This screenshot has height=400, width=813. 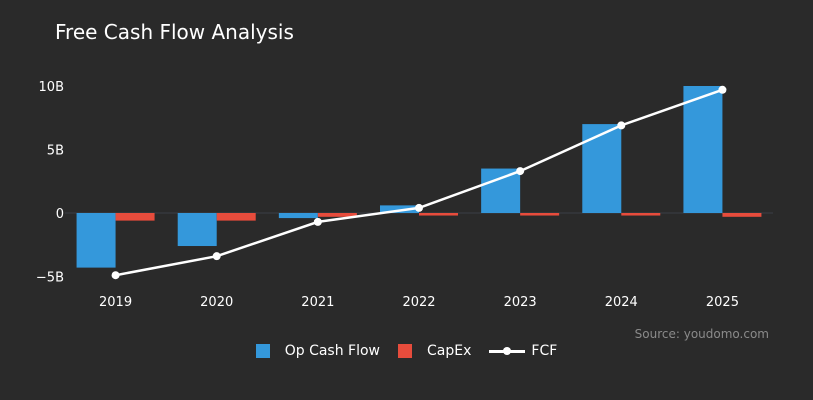 I want to click on legend-label-fcf: FCF, so click(x=544, y=351).